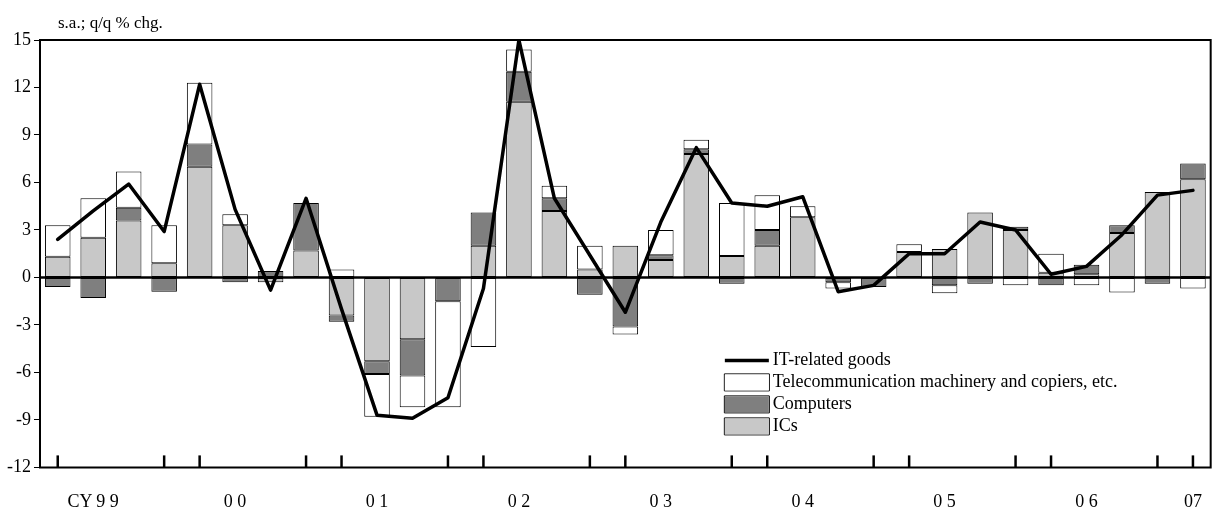 The image size is (1218, 531). What do you see at coordinates (26, 133) in the screenshot?
I see `y-tick-label: 9` at bounding box center [26, 133].